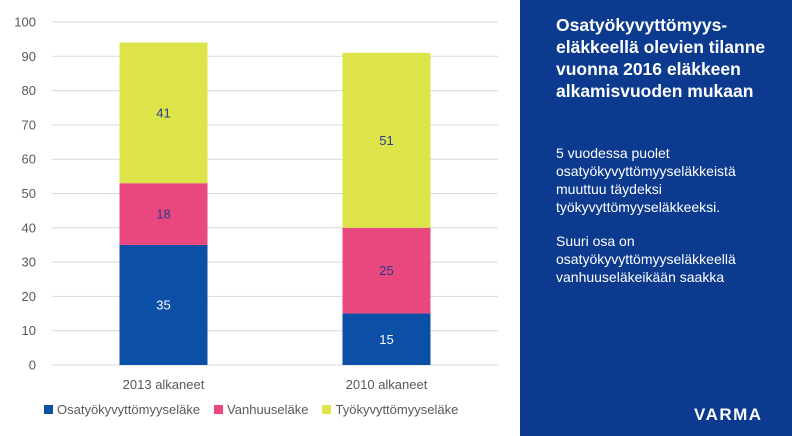 This screenshot has width=792, height=436. I want to click on y-tick-label: 0, so click(32, 365).